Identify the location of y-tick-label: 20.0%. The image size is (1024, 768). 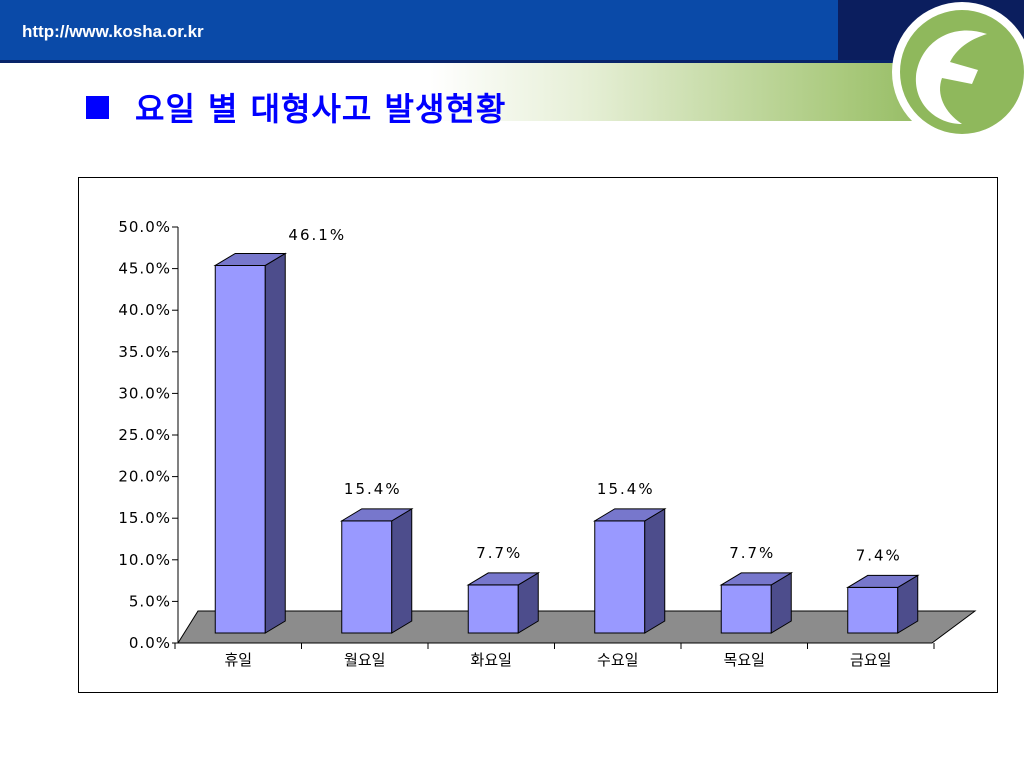
(144, 477).